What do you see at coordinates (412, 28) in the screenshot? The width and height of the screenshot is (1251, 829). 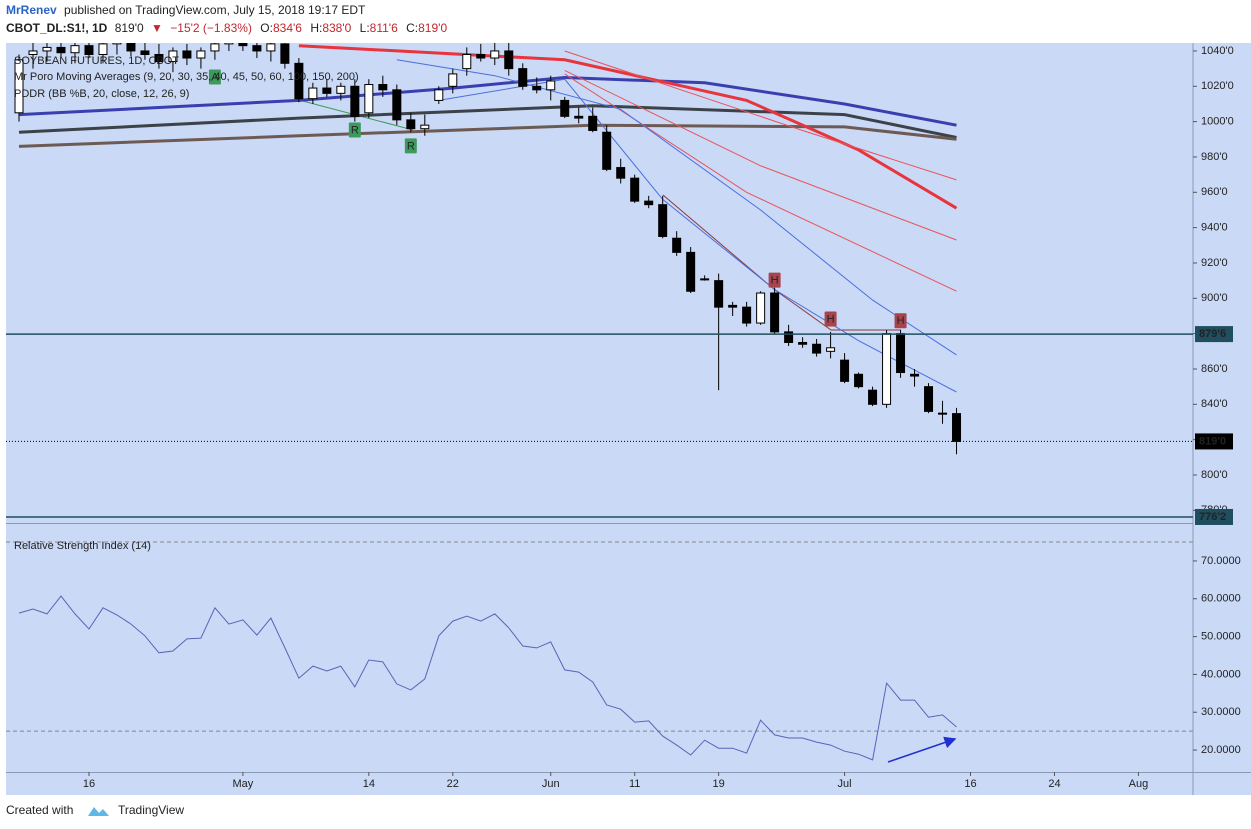 I see `close-label: C:` at bounding box center [412, 28].